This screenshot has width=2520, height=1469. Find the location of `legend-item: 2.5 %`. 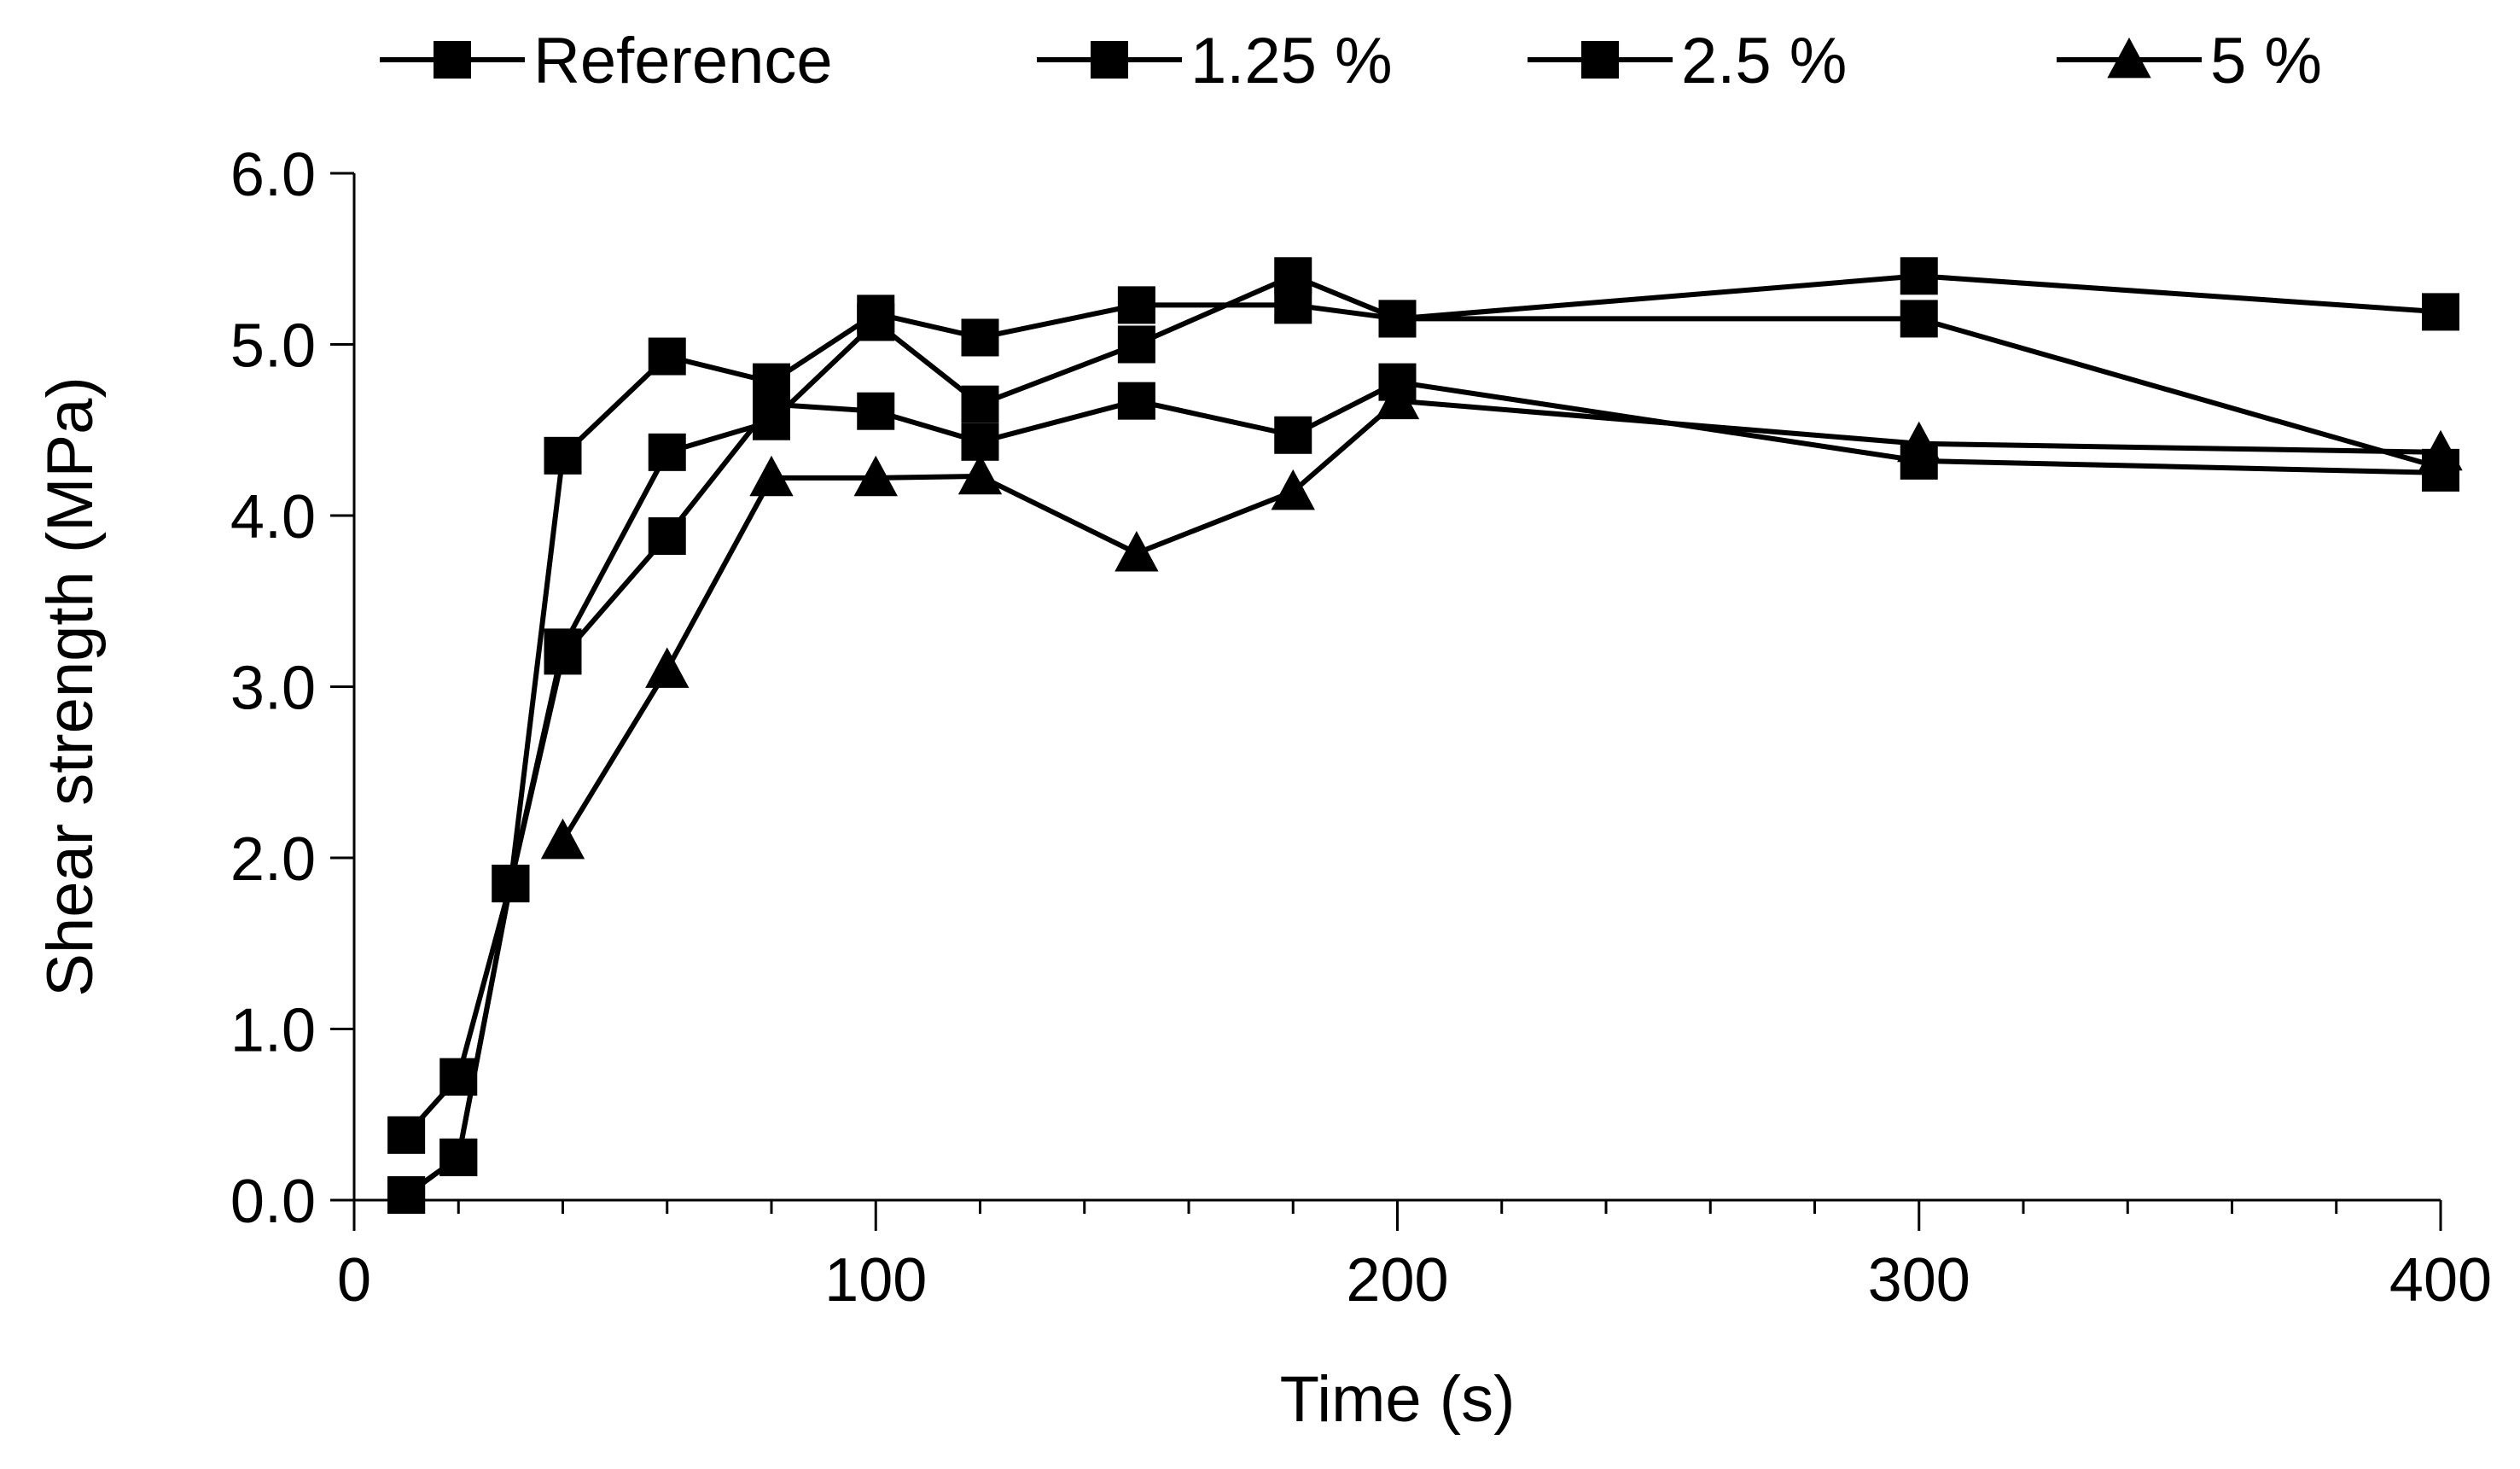

legend-item: 2.5 % is located at coordinates (1688, 61).